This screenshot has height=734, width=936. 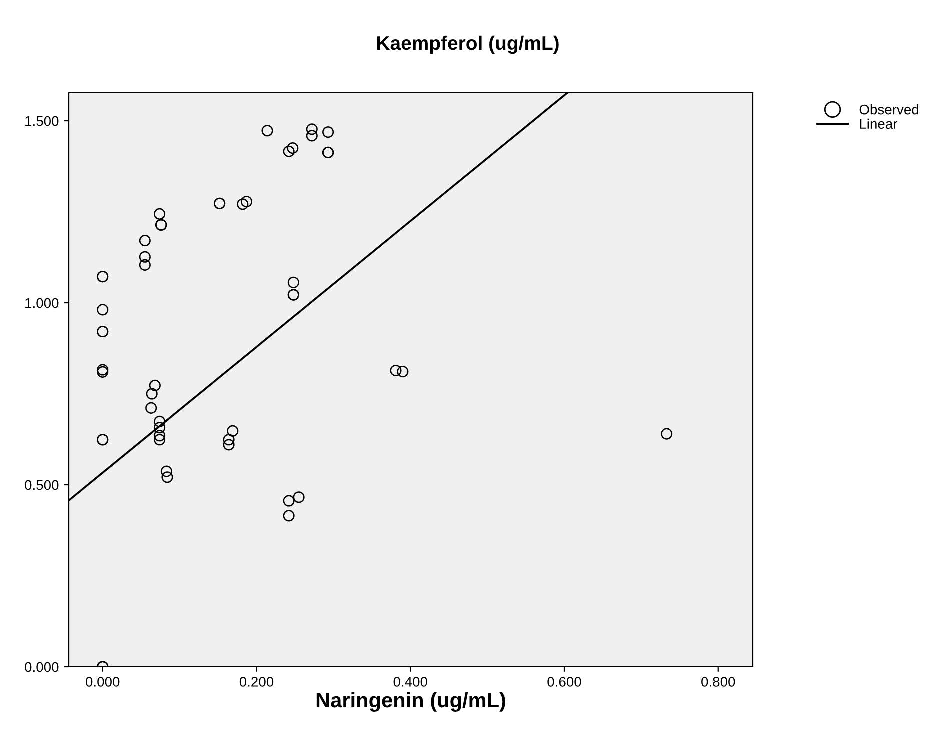 What do you see at coordinates (42, 485) in the screenshot?
I see `y-tick-label: 0.500` at bounding box center [42, 485].